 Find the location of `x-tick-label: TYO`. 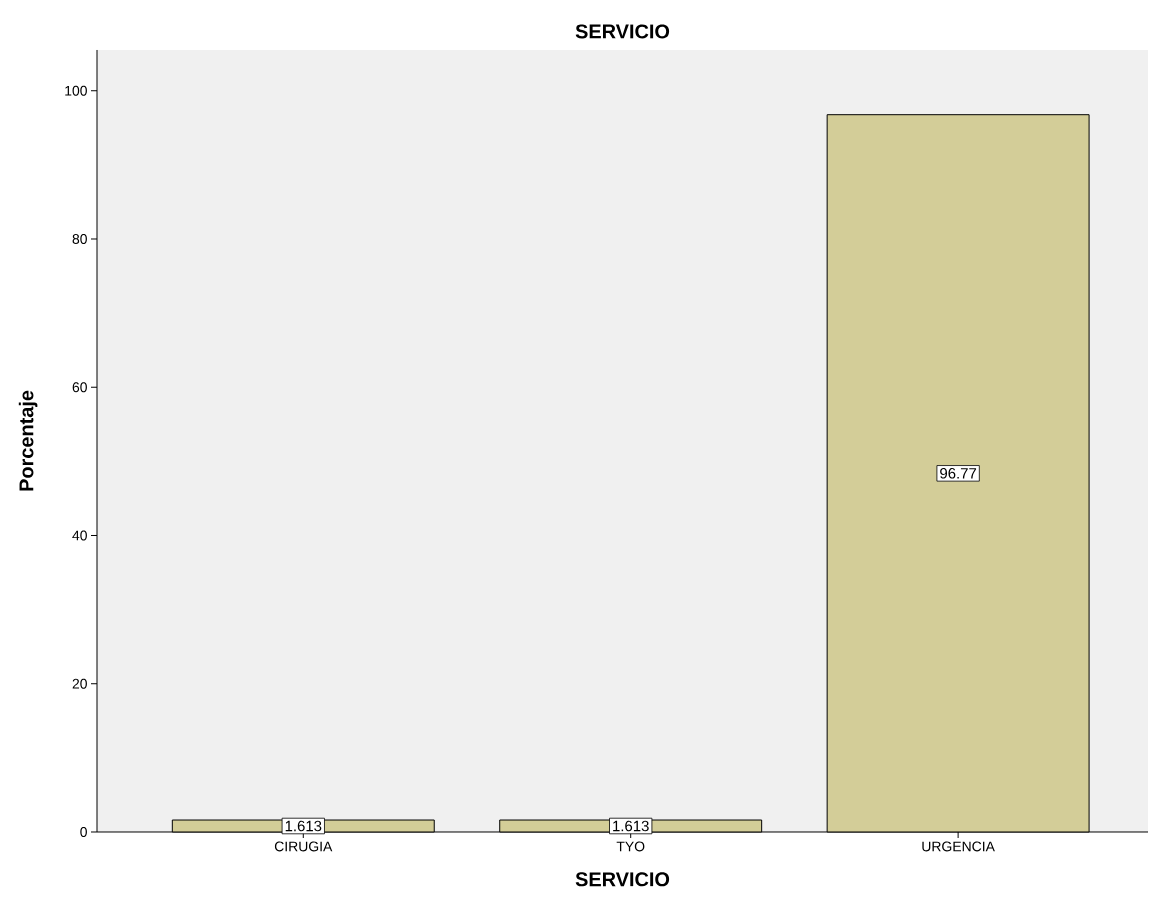

x-tick-label: TYO is located at coordinates (630, 846).